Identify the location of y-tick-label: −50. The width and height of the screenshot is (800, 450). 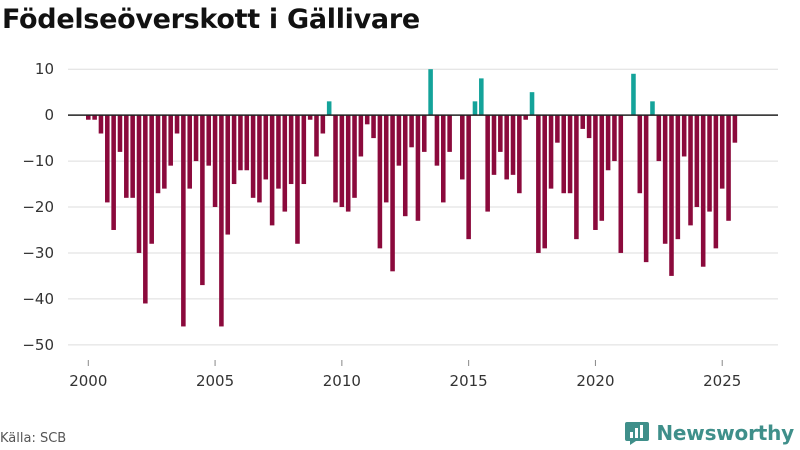
(38, 345).